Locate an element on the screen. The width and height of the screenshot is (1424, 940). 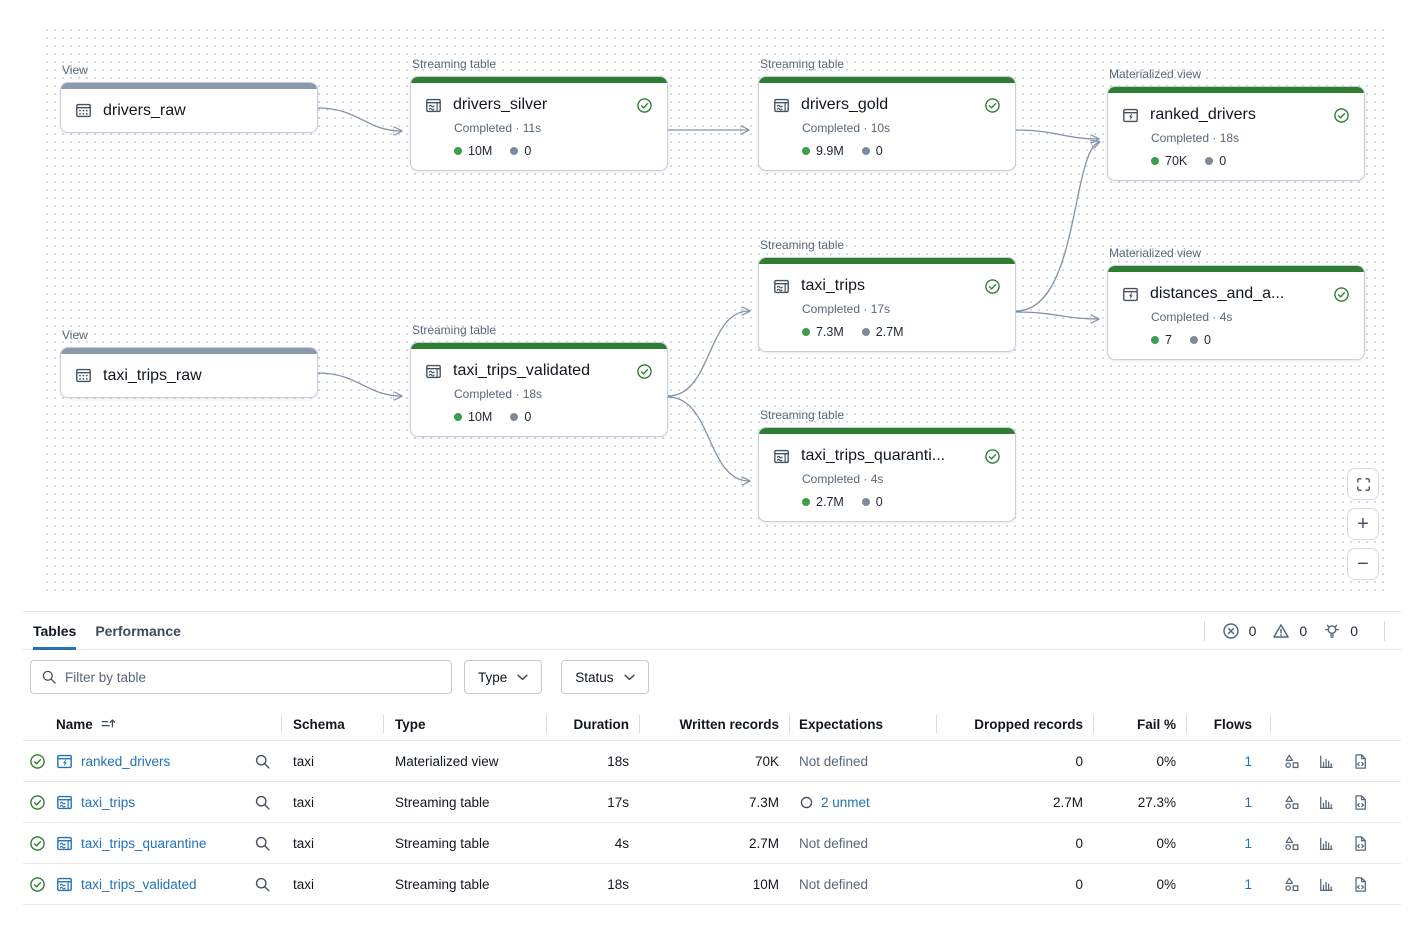
graph-node-taxi-trips-raw: View taxi_trips_raw is located at coordinates (189, 363).